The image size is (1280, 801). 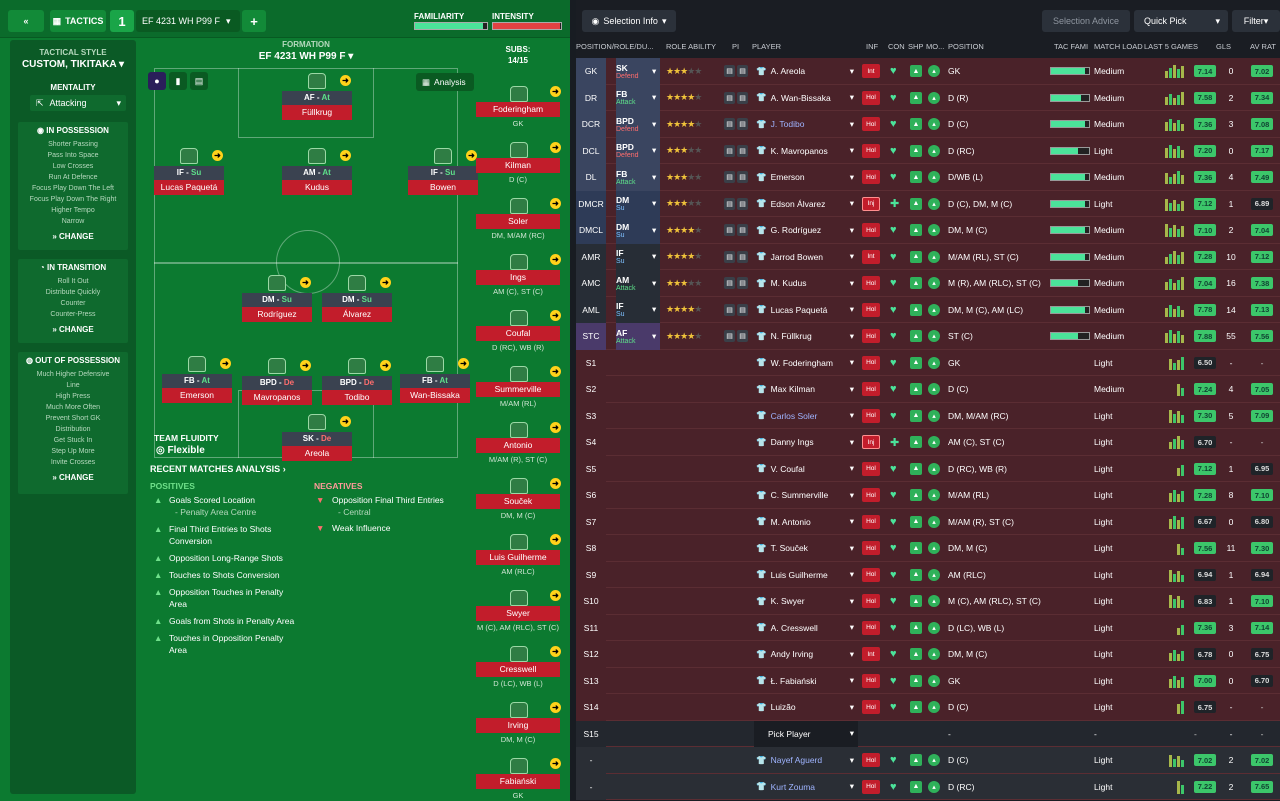 What do you see at coordinates (591, 203) in the screenshot?
I see `position-slot: DMCR` at bounding box center [591, 203].